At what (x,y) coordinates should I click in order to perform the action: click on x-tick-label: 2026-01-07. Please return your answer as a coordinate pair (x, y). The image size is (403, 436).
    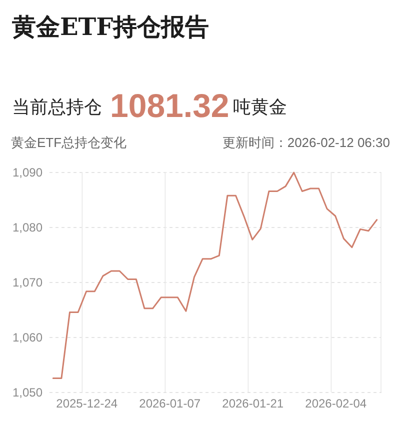
    Looking at the image, I should click on (170, 403).